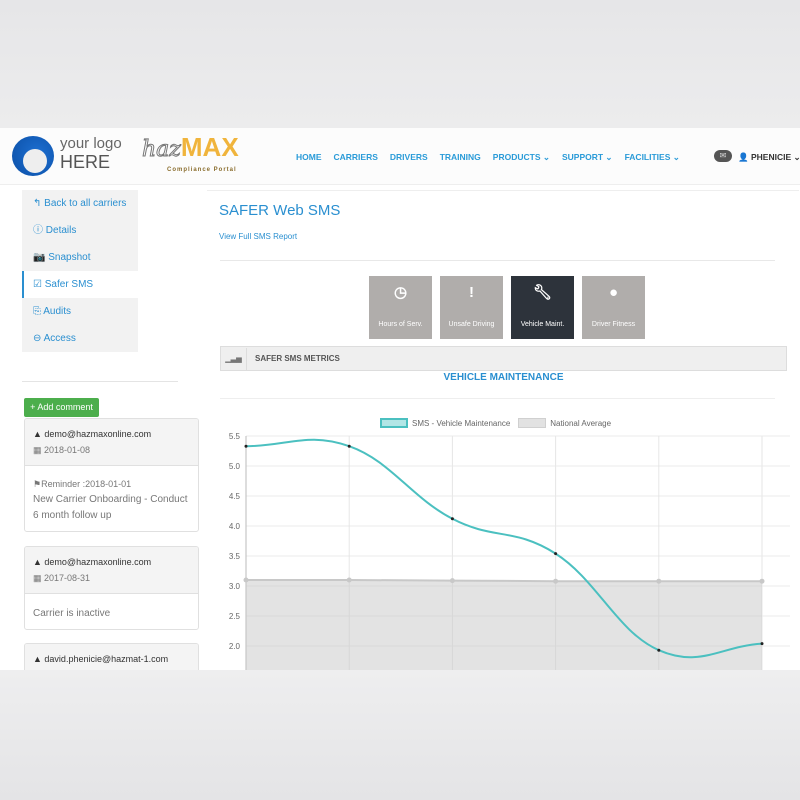  What do you see at coordinates (80, 257) in the screenshot?
I see `sidebar-item-snapshot: 📷 Snapshot` at bounding box center [80, 257].